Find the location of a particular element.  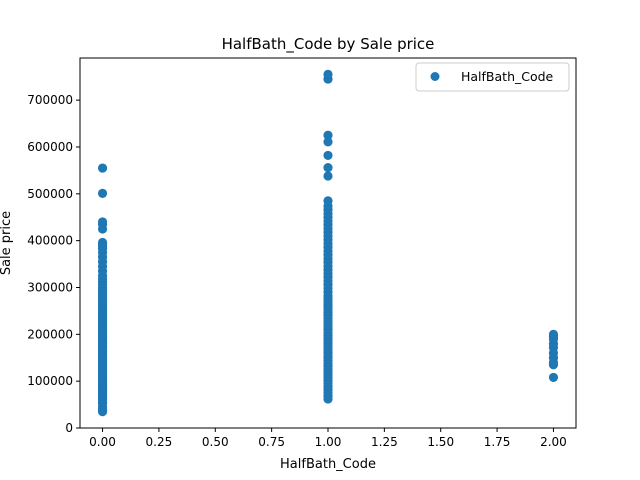

y-tick-label: 0 is located at coordinates (69, 428).